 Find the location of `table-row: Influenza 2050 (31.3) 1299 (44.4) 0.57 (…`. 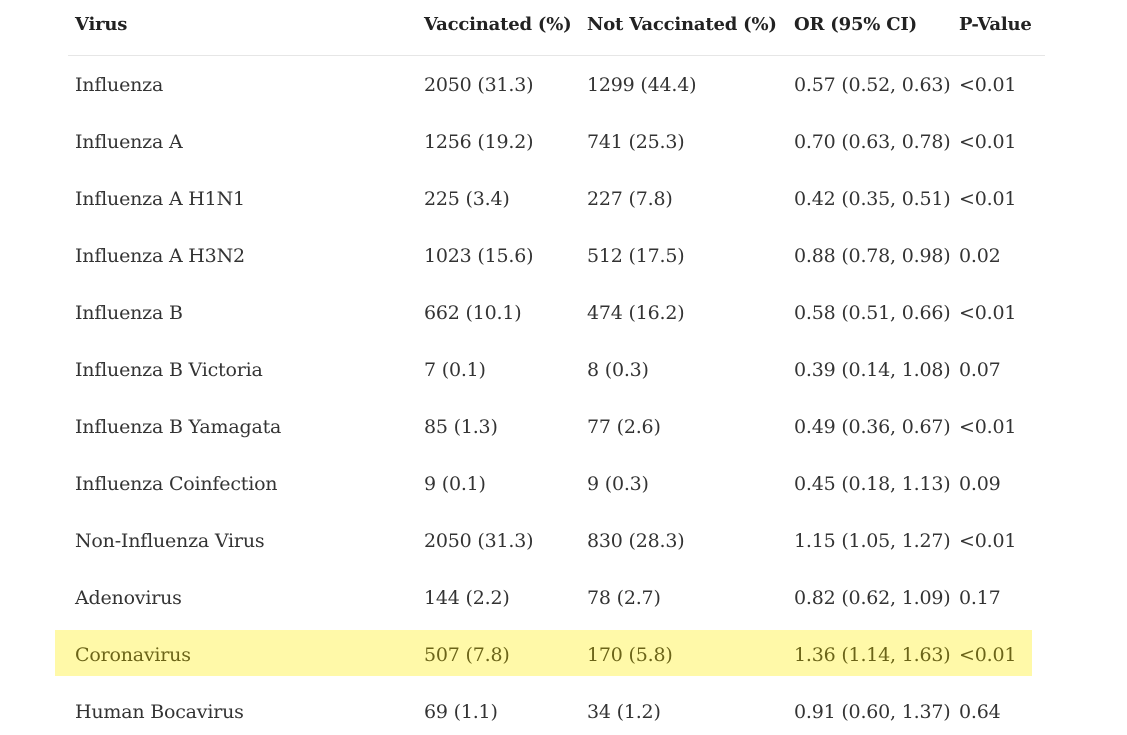

table-row: Influenza 2050 (31.3) 1299 (44.4) 0.57 (… is located at coordinates (556, 84).